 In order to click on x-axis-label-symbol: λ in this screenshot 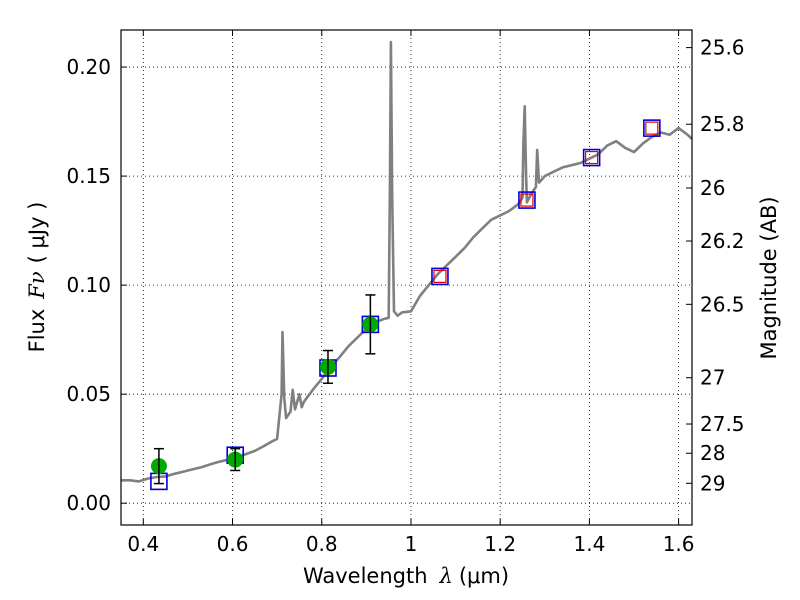, I will do `click(446, 576)`.